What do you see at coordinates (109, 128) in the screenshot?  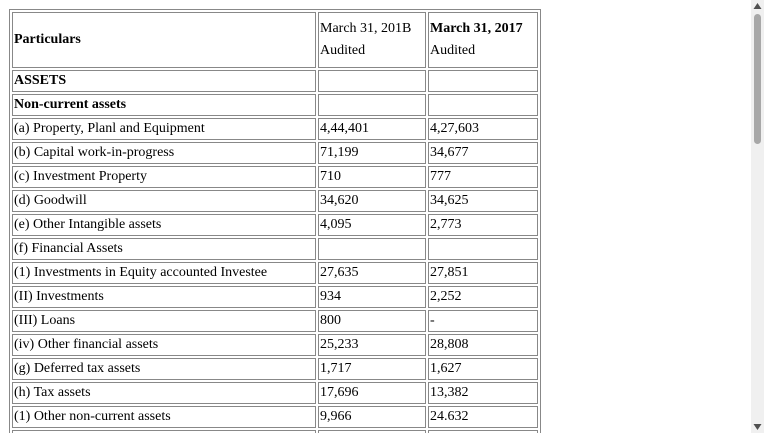 I see `row-label: (a) Property, Planl and Equipment` at bounding box center [109, 128].